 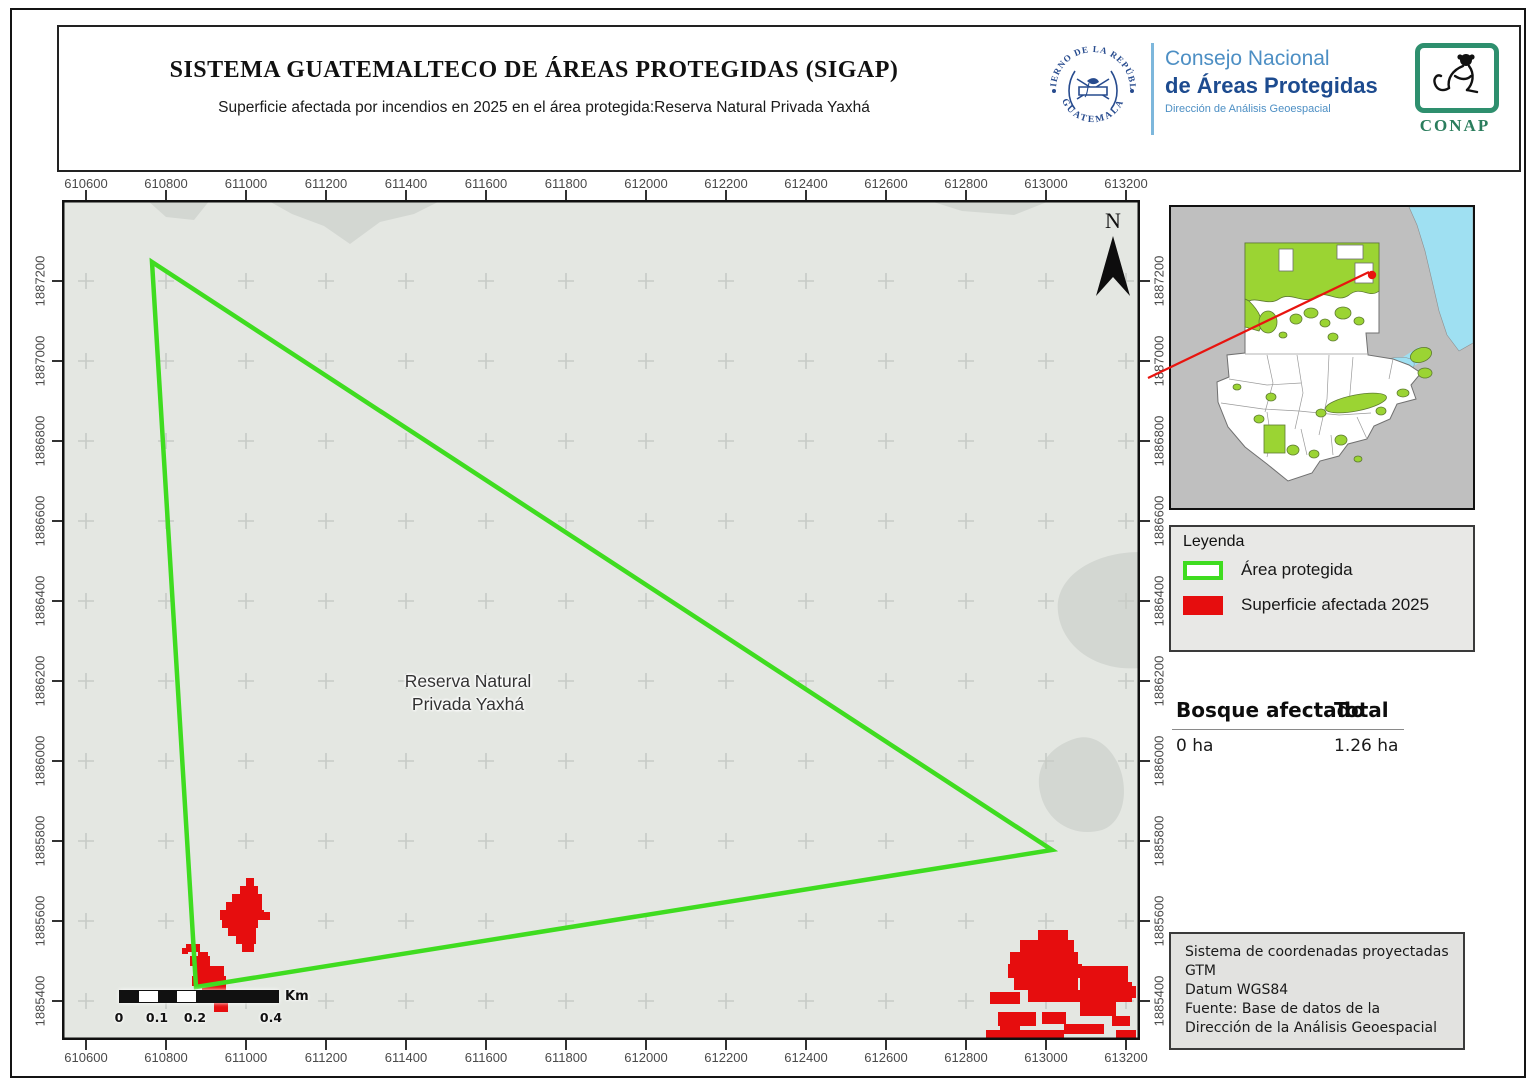 I want to click on y-axis-label-left: 1885400, so click(x=40, y=1001).